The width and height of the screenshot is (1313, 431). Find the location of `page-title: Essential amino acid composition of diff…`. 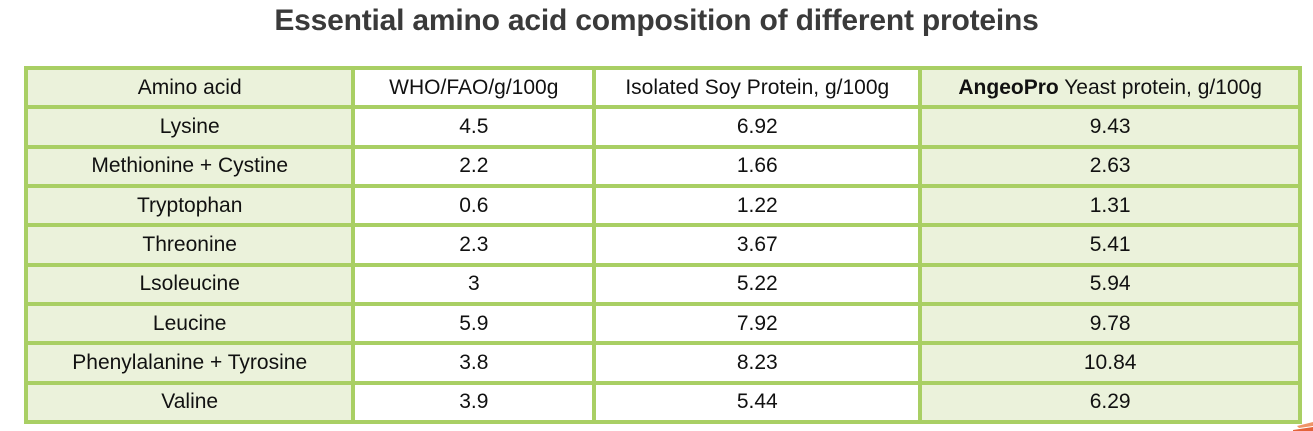

page-title: Essential amino acid composition of diff… is located at coordinates (656, 20).